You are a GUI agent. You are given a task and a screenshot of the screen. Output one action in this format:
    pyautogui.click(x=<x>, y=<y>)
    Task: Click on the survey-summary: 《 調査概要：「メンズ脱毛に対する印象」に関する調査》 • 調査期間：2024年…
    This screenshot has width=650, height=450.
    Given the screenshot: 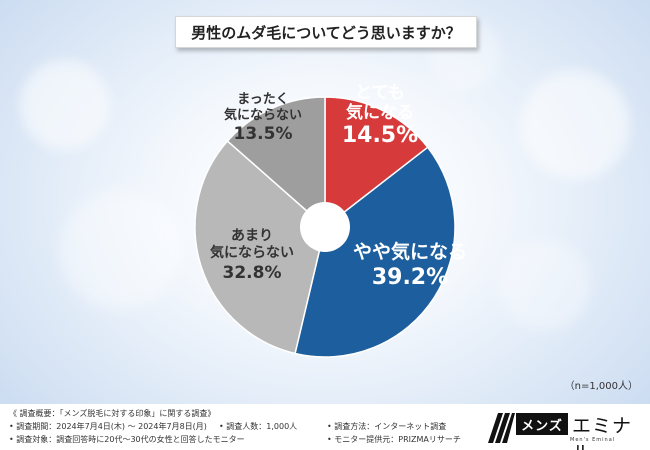 What is the action you would take?
    pyautogui.click(x=244, y=426)
    